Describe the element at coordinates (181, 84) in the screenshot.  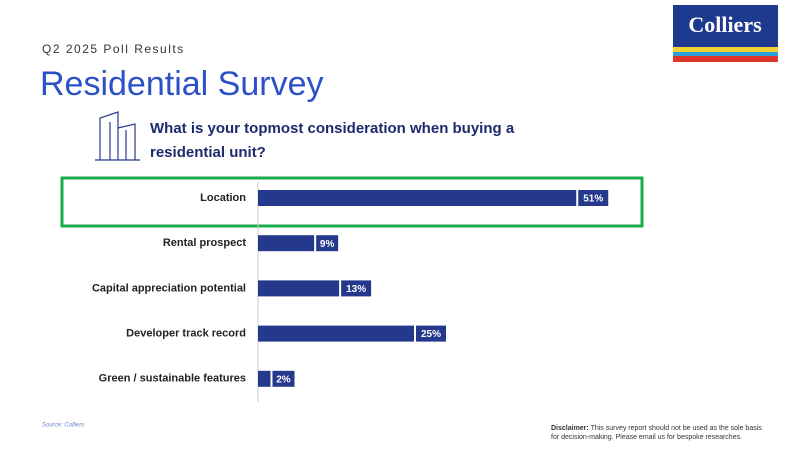
I see `title: Residential Survey` at that location.